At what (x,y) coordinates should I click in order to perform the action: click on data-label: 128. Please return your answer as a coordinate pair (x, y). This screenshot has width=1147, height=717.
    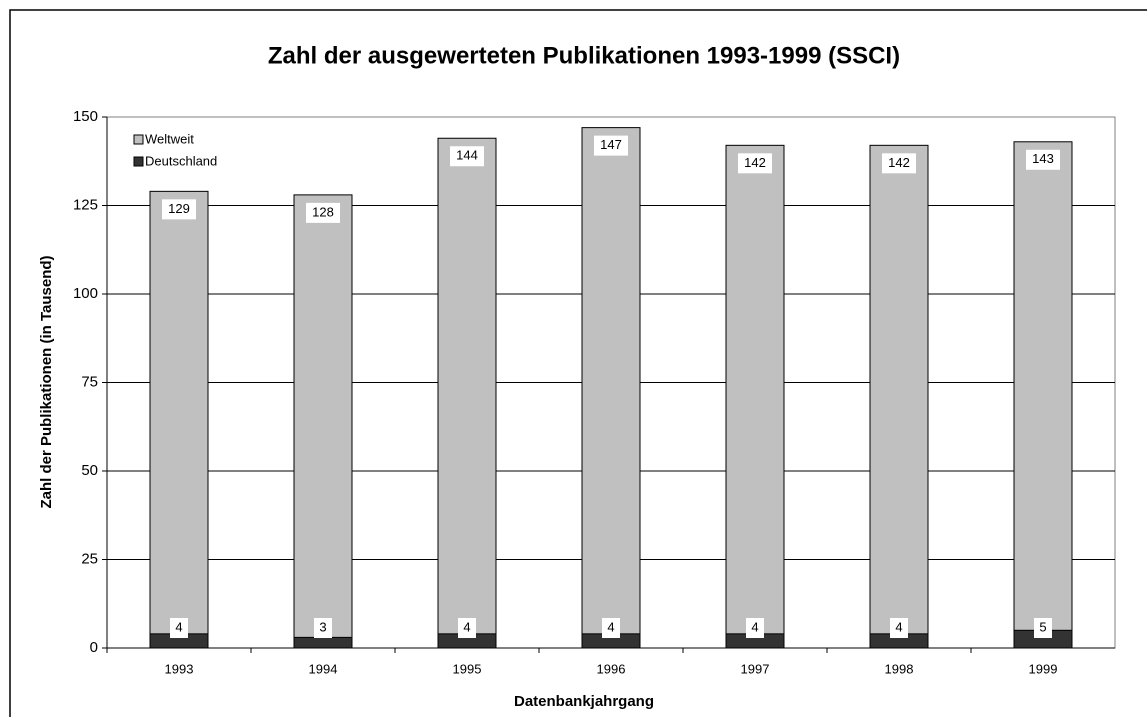
    Looking at the image, I should click on (323, 211).